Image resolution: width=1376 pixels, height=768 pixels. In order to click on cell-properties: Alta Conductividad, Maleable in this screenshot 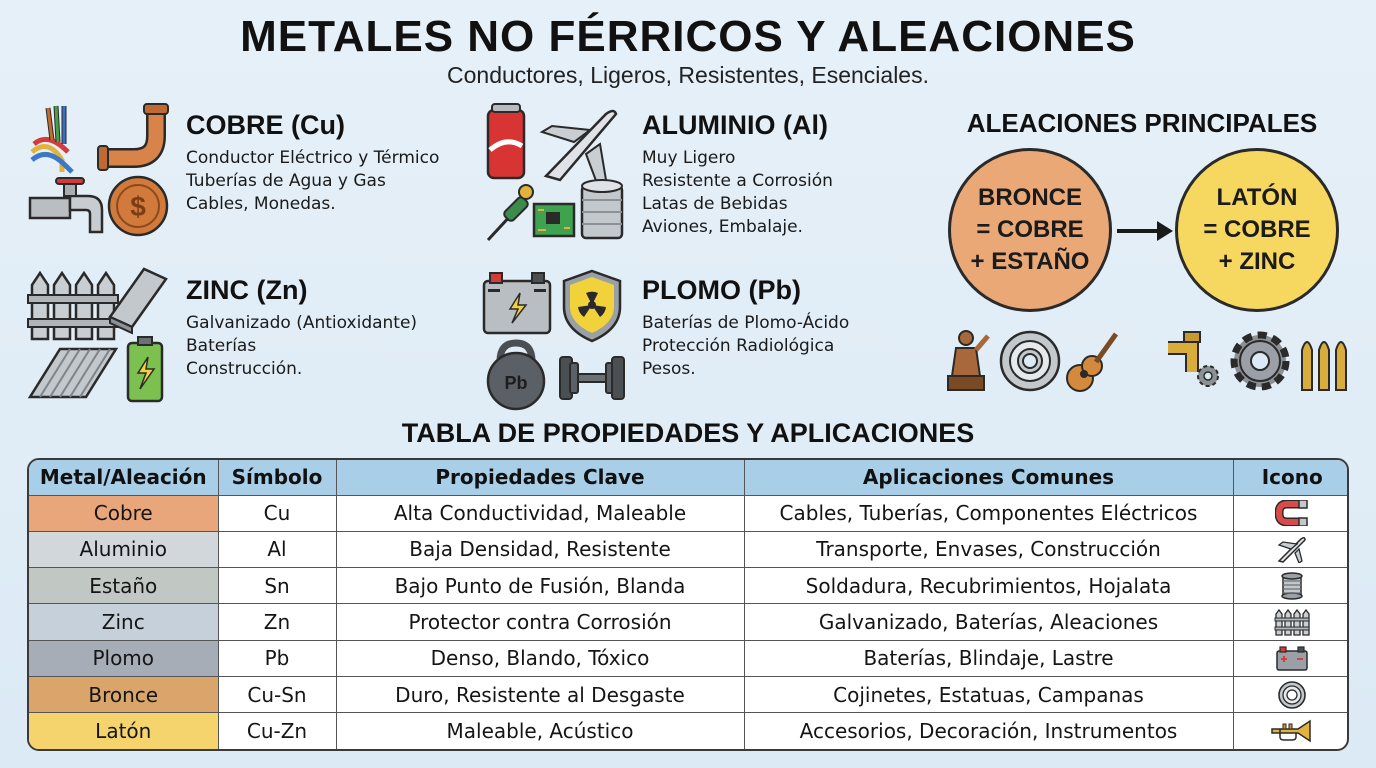, I will do `click(540, 513)`.